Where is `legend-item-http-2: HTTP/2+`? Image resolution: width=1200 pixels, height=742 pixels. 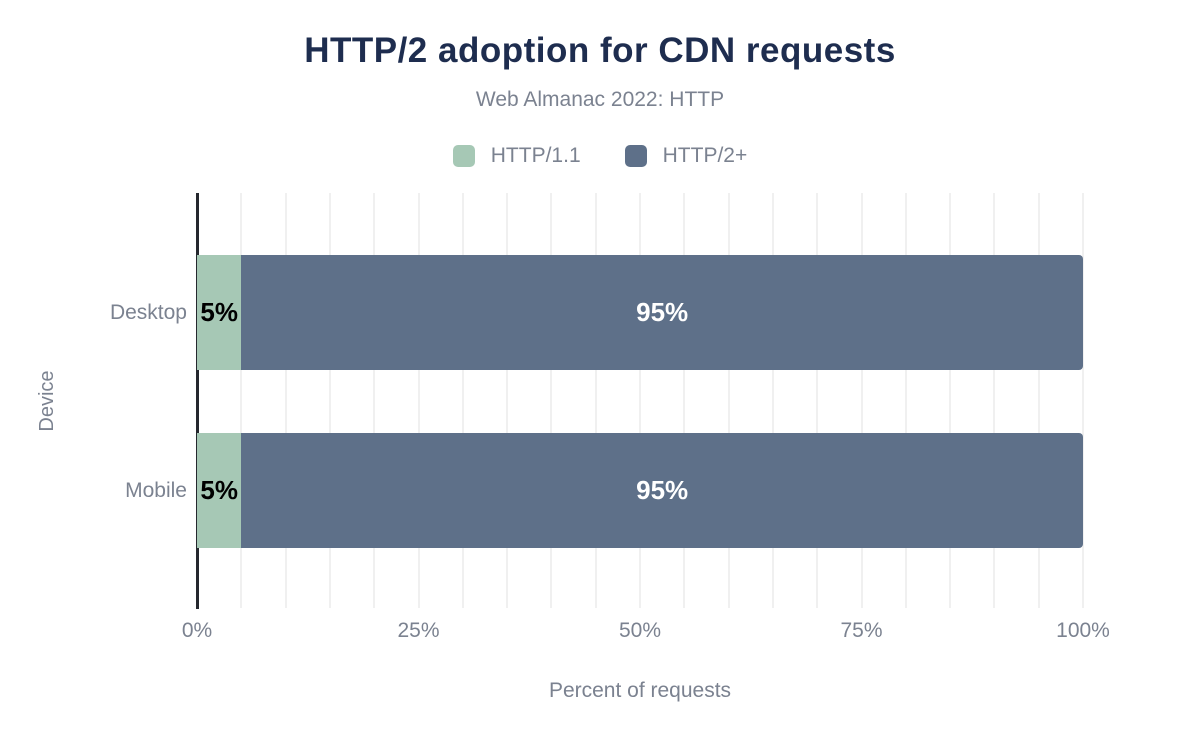 legend-item-http-2: HTTP/2+ is located at coordinates (686, 156).